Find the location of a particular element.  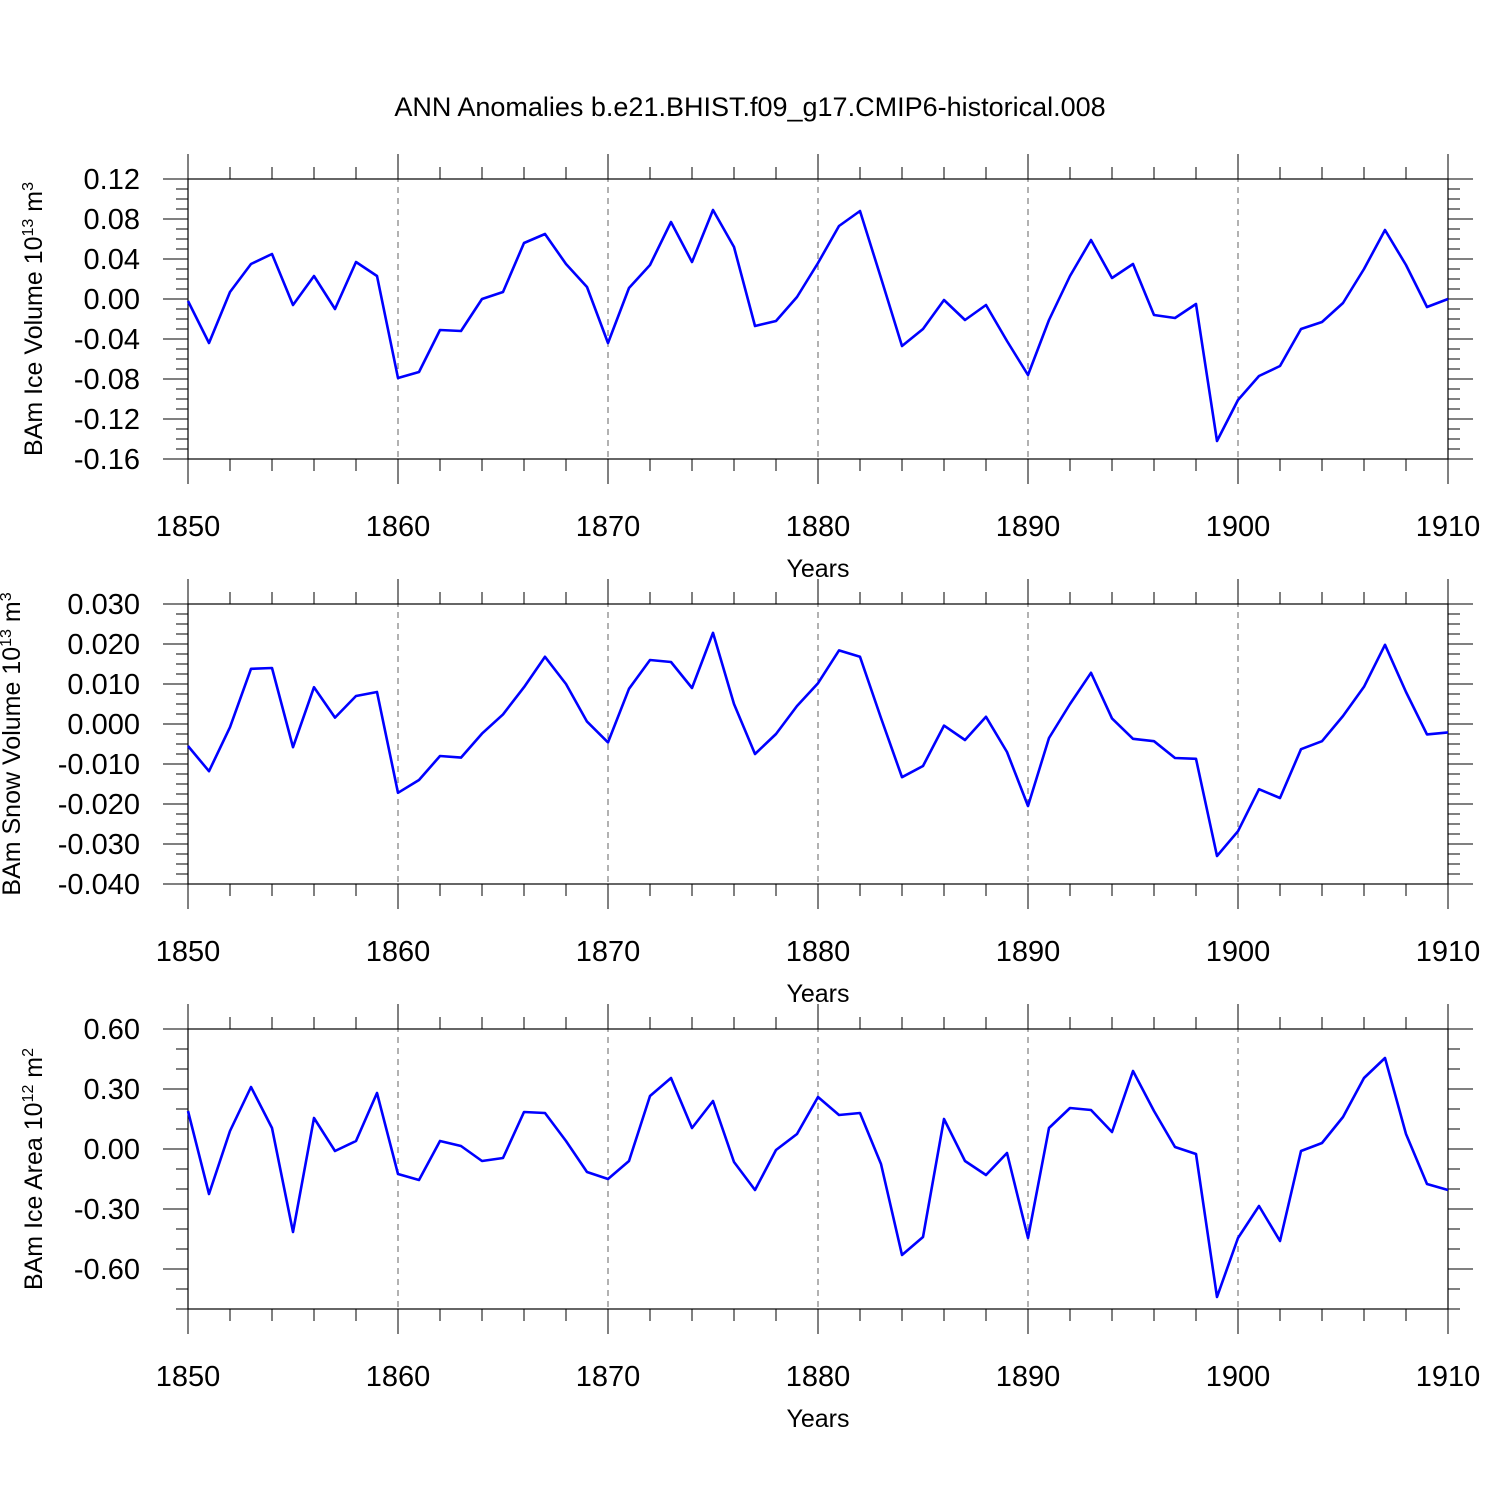

y-label-main: BAm Ice Volume 10 is located at coordinates (34, 346).